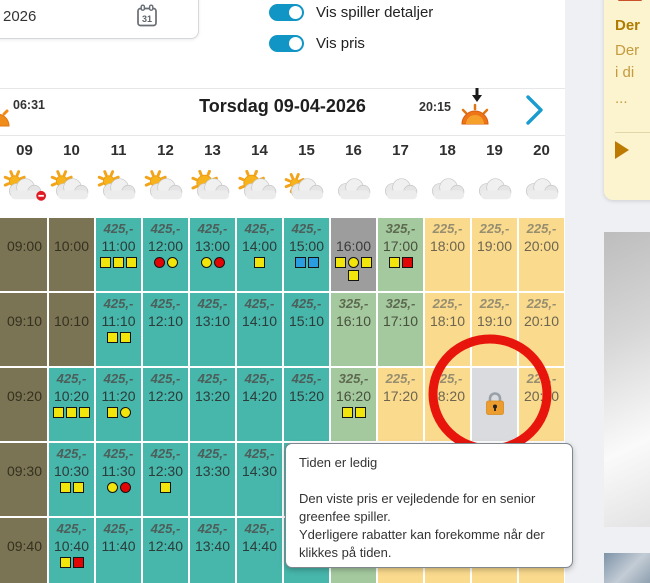 Image resolution: width=650 pixels, height=583 pixels. Describe the element at coordinates (494, 150) in the screenshot. I see `hour-label-19: 19` at that location.